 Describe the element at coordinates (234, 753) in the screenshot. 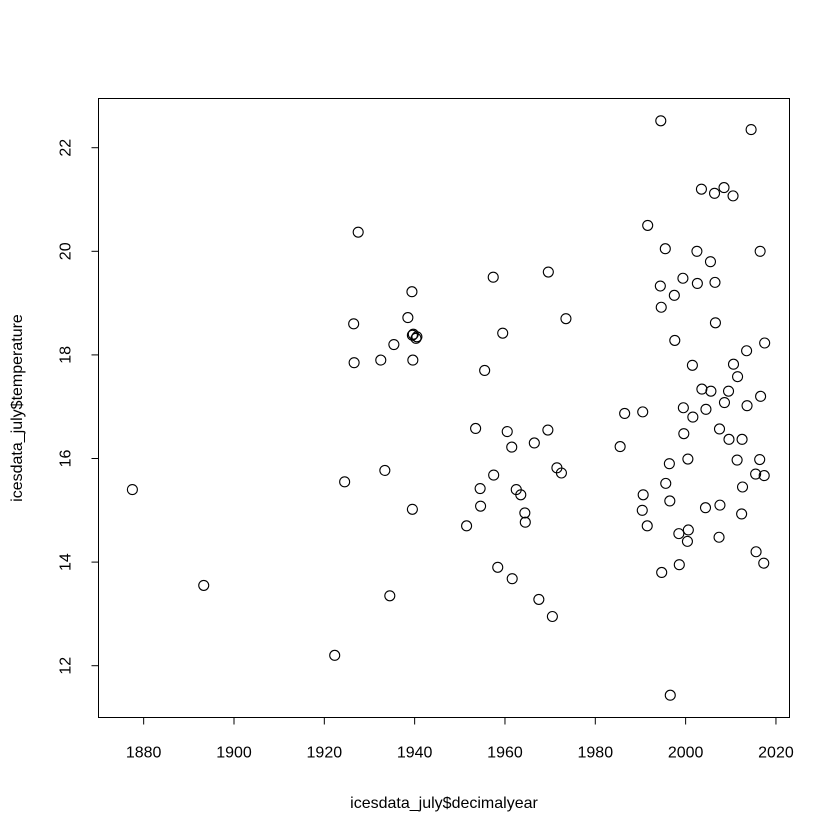

I see `x-tick-label: 1900` at that location.